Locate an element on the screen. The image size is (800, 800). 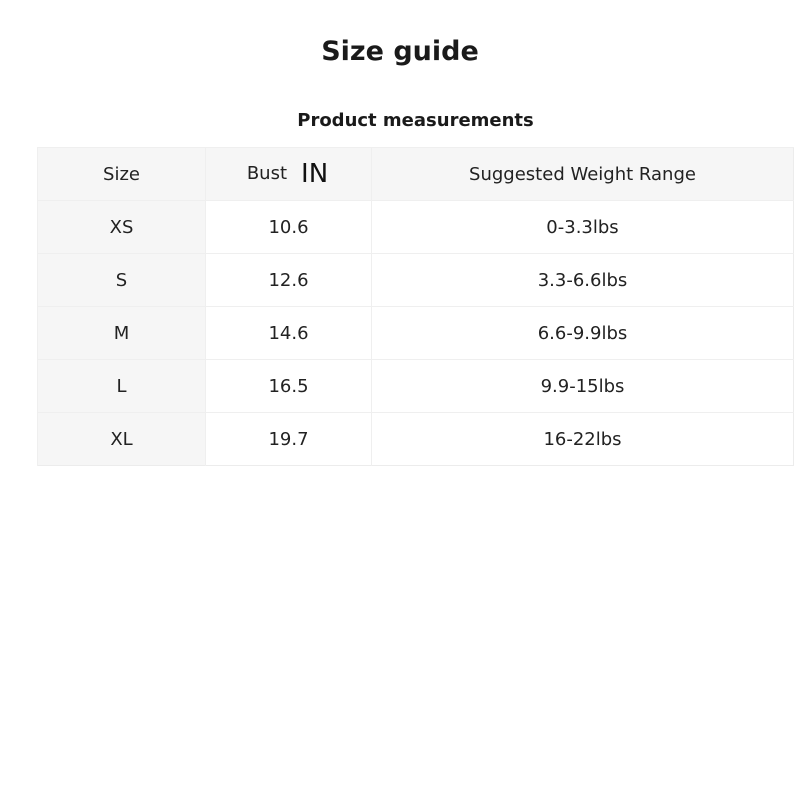
header-bust: Bust IN is located at coordinates (288, 174).